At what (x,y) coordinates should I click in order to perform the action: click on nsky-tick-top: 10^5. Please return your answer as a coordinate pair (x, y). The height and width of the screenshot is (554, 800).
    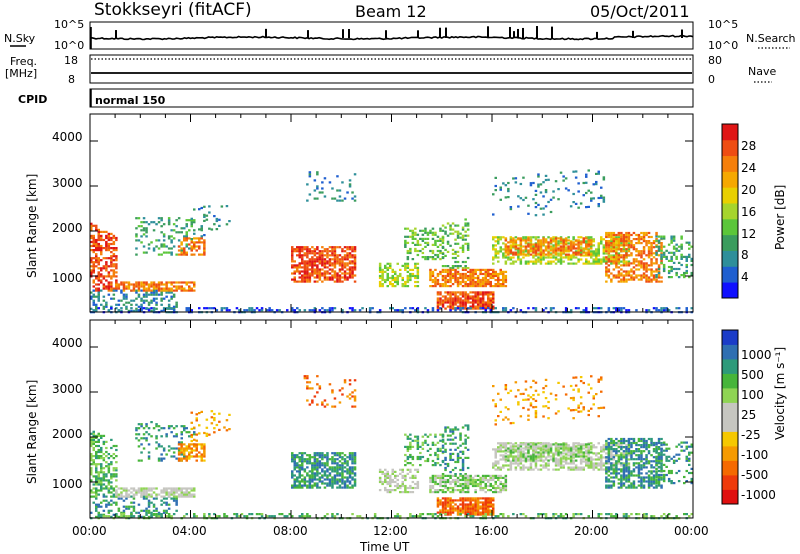
    Looking at the image, I should click on (69, 24).